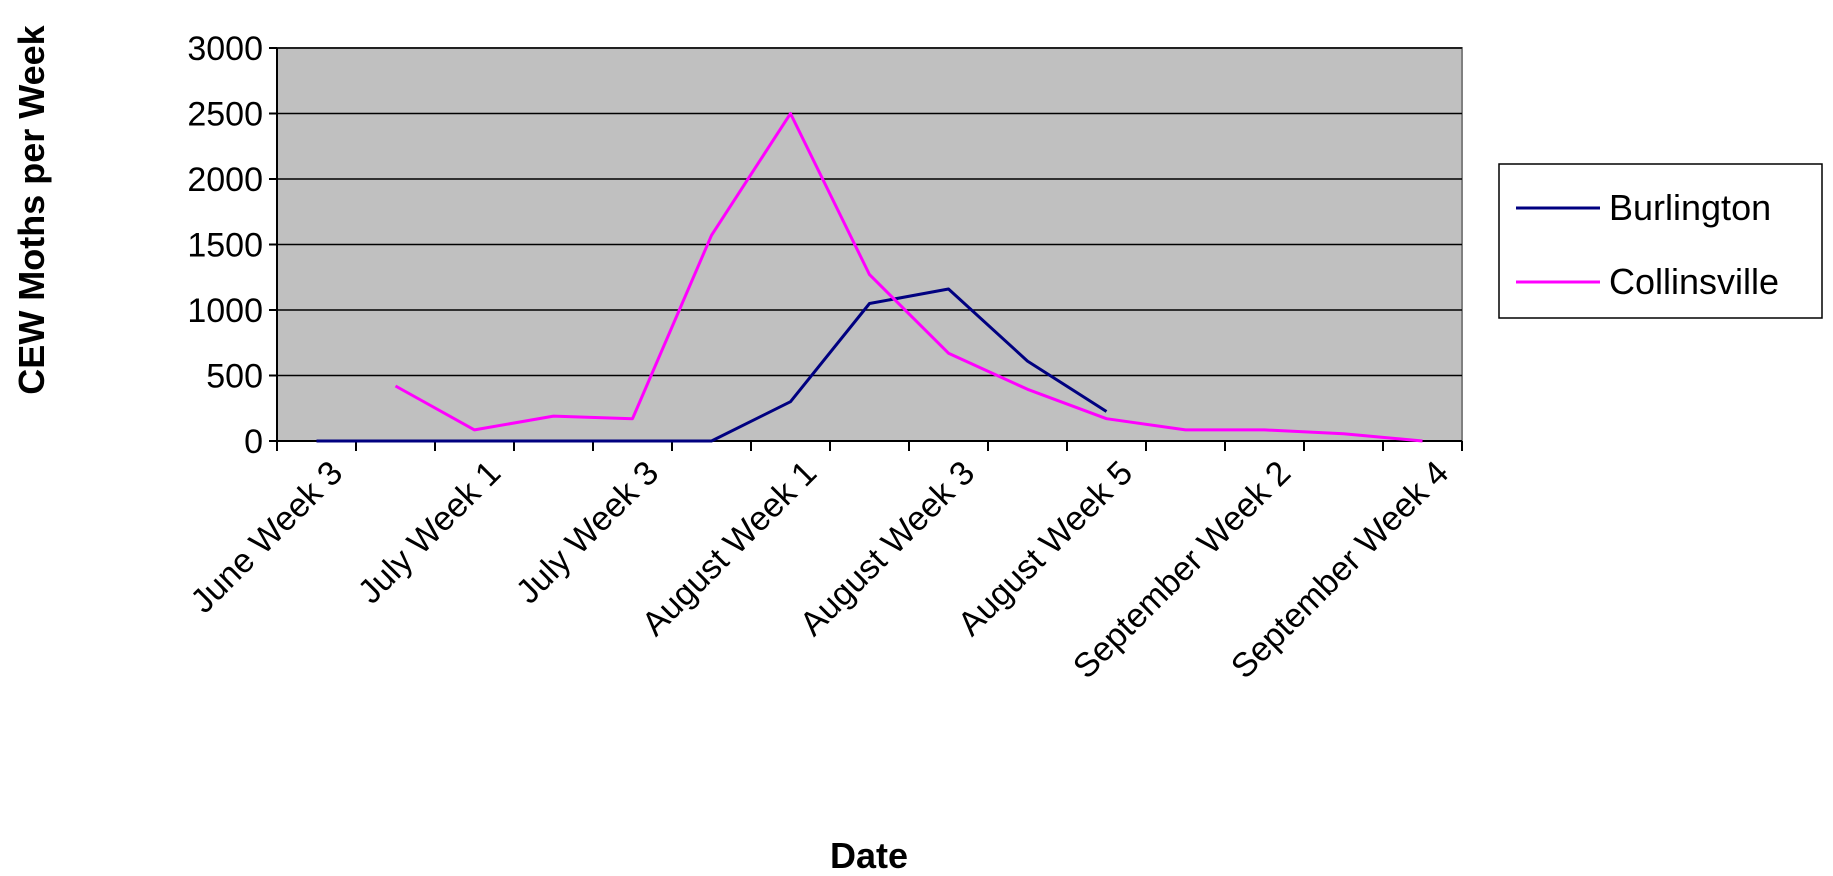  I want to click on y-axis-ticks: 0 500 1000 1500 2000 2500 3000, so click(232, 245).